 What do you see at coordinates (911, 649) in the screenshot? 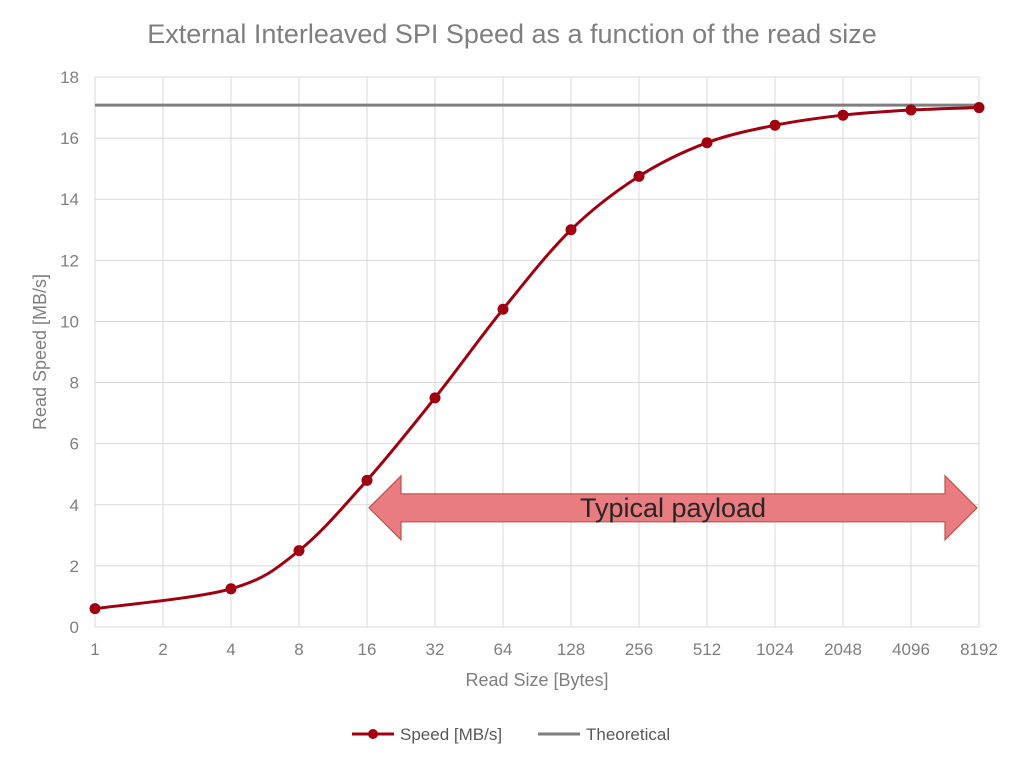
I see `x-tick-label: 4096` at bounding box center [911, 649].